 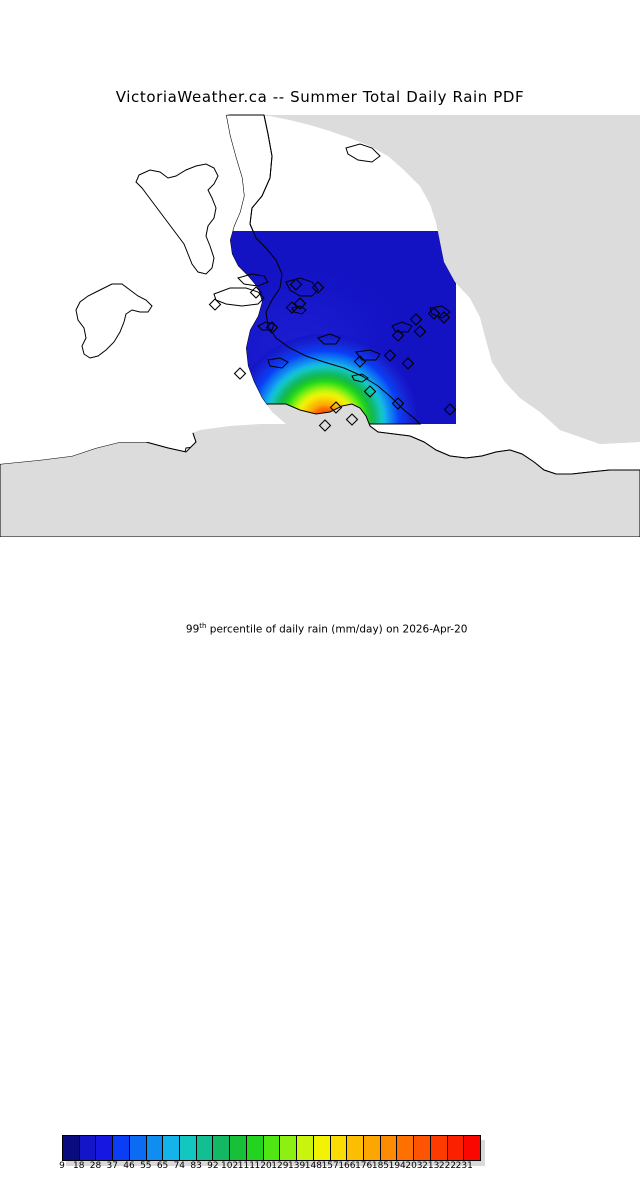 What do you see at coordinates (79, 1166) in the screenshot?
I see `colorbar-tick-18: 18` at bounding box center [79, 1166].